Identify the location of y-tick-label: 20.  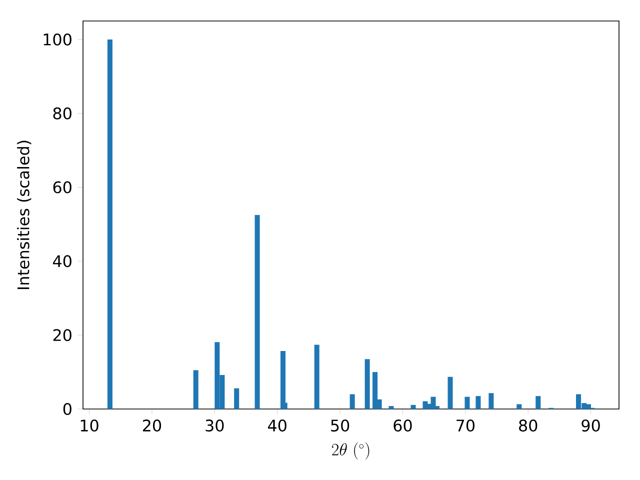
(62, 335).